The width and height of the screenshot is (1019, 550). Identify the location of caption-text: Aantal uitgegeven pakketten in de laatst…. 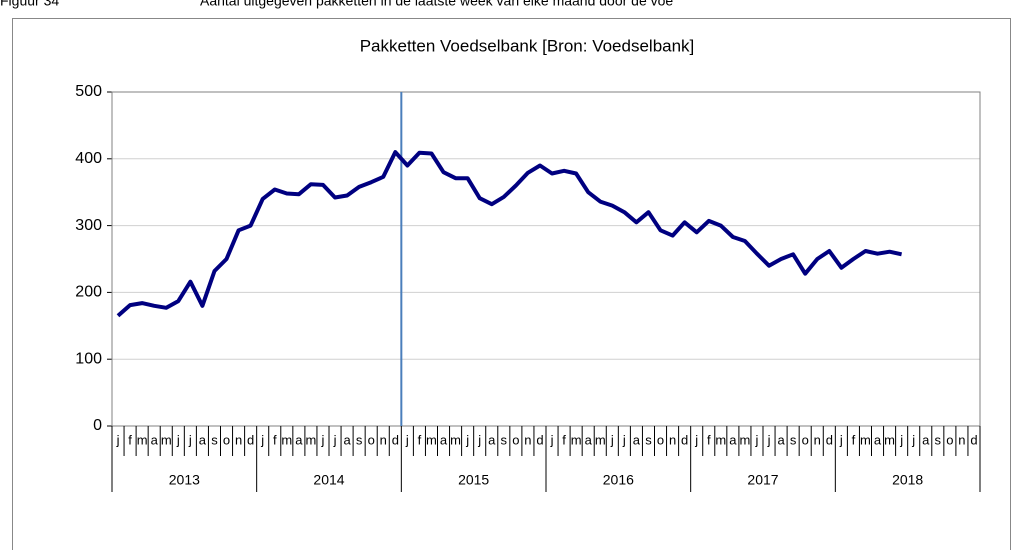
(436, 4).